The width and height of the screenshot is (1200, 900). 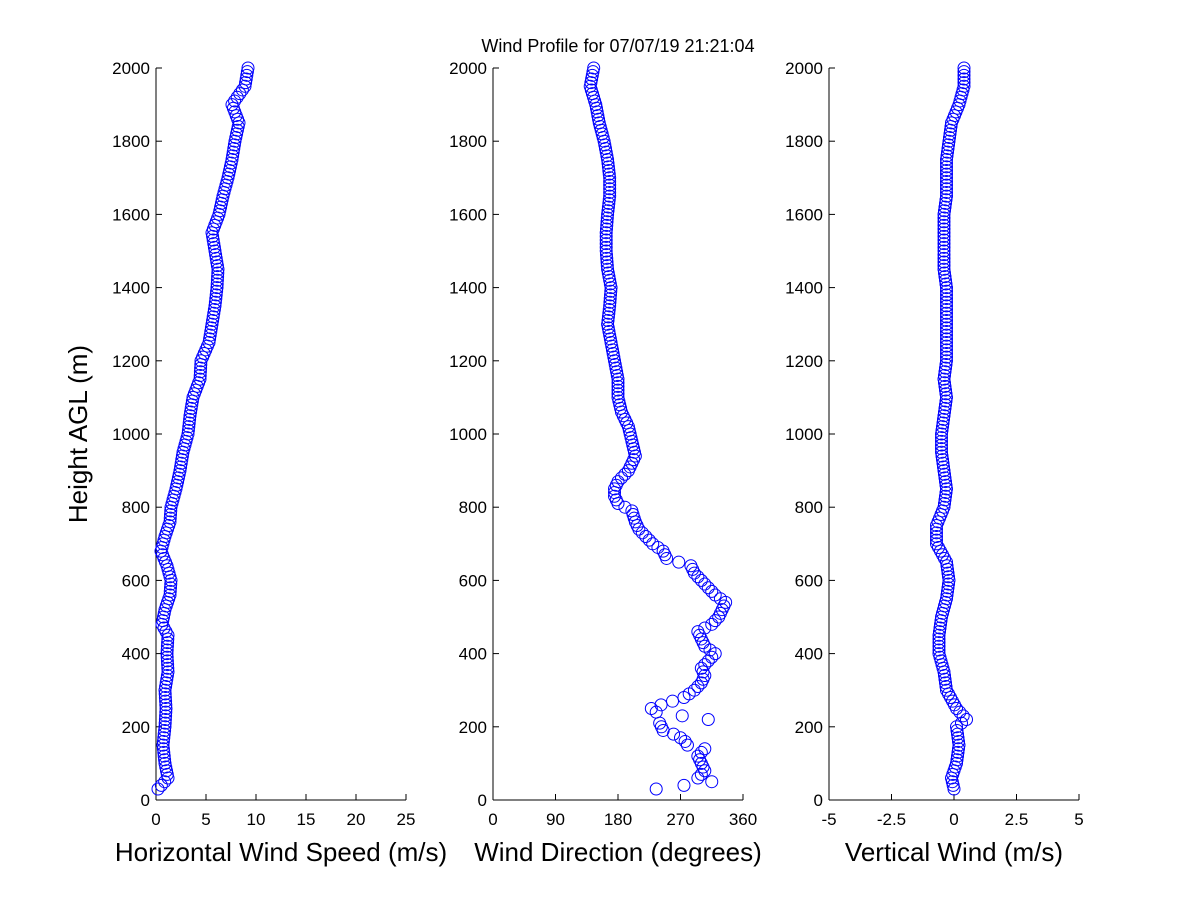 What do you see at coordinates (809, 654) in the screenshot?
I see `y-tick-label-vertical: 400` at bounding box center [809, 654].